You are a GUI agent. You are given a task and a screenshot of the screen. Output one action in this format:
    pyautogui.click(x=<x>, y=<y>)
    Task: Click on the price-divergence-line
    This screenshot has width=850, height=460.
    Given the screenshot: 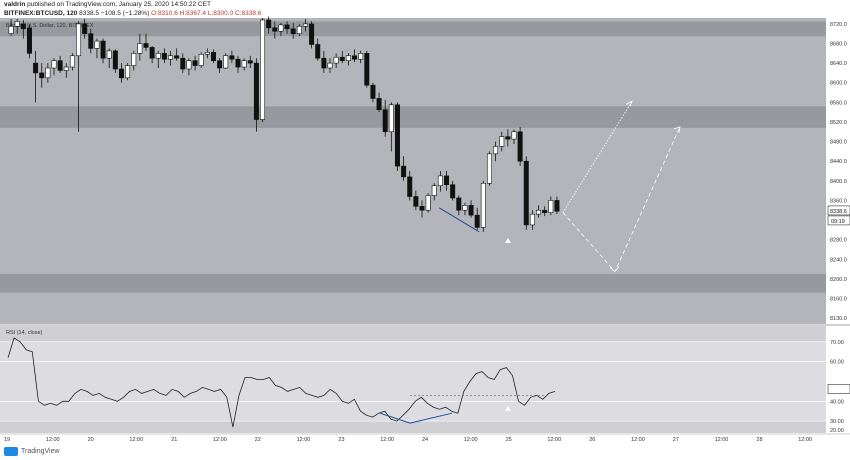 What is the action you would take?
    pyautogui.click(x=459, y=220)
    